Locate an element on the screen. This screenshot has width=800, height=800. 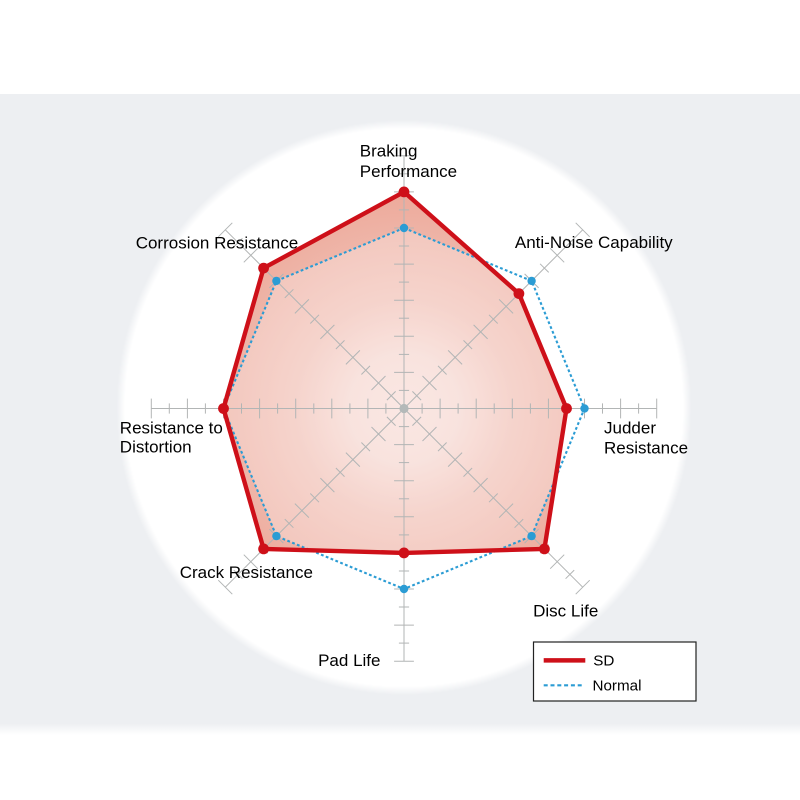
svg-text: Normal is located at coordinates (617, 685).